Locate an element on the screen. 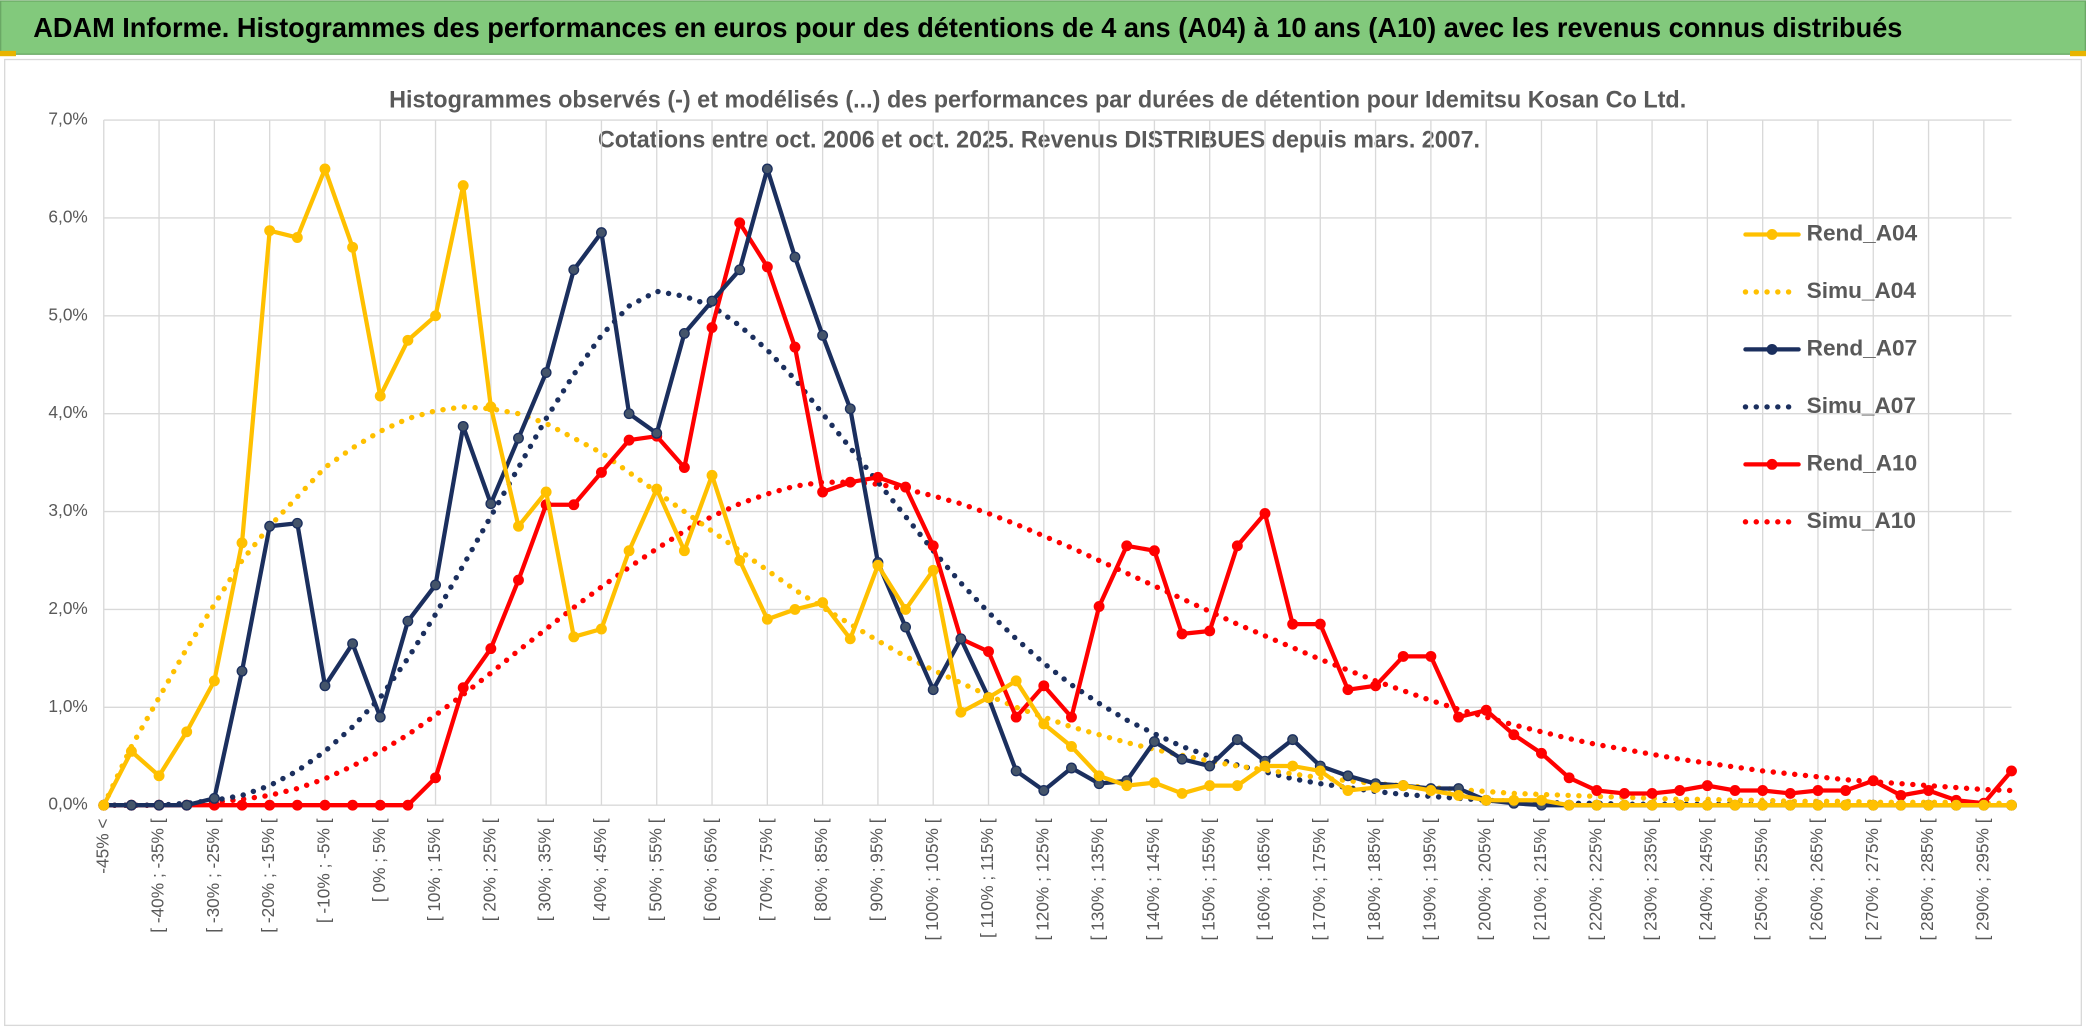 The width and height of the screenshot is (2086, 1033). x-tick-label: [ 270% ; 275% [ is located at coordinates (1872, 879).